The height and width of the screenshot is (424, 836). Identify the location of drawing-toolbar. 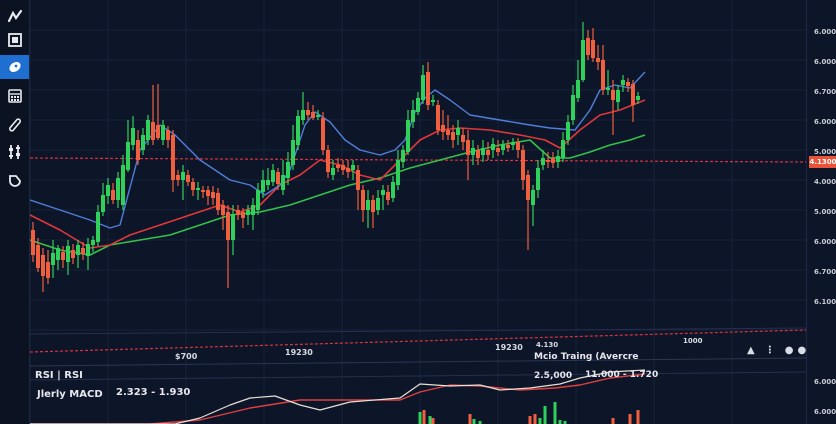
(15, 212).